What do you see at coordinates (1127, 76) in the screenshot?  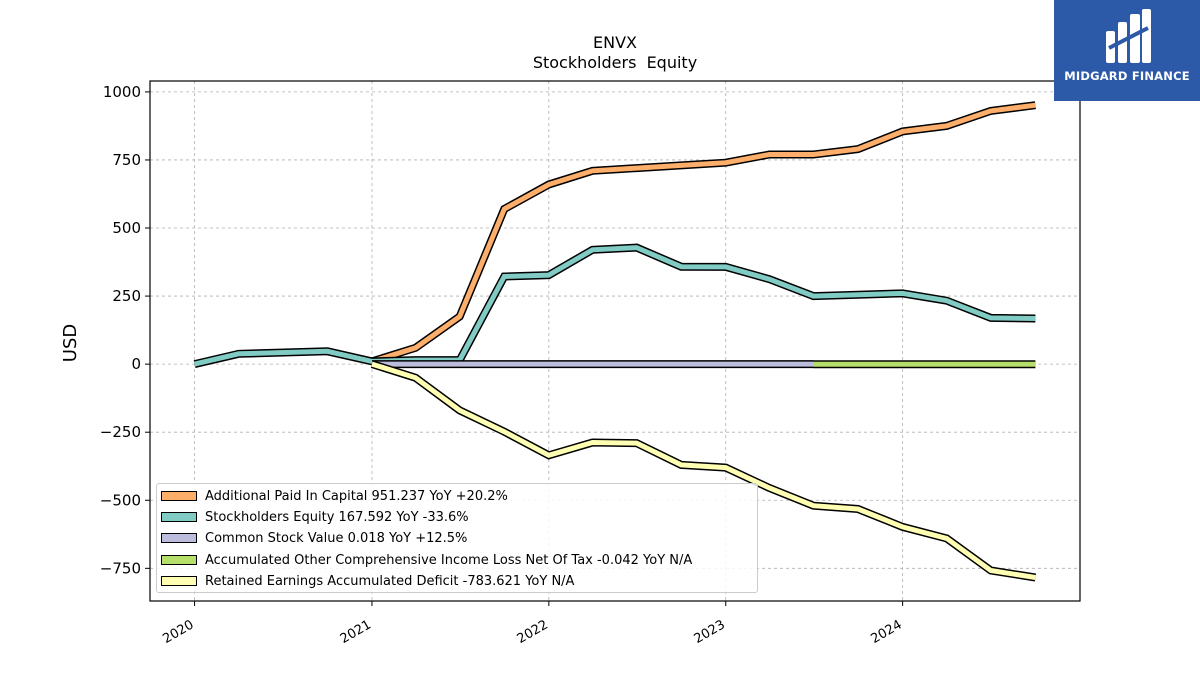 I see `brand-name: MIDGARD FINANCE` at bounding box center [1127, 76].